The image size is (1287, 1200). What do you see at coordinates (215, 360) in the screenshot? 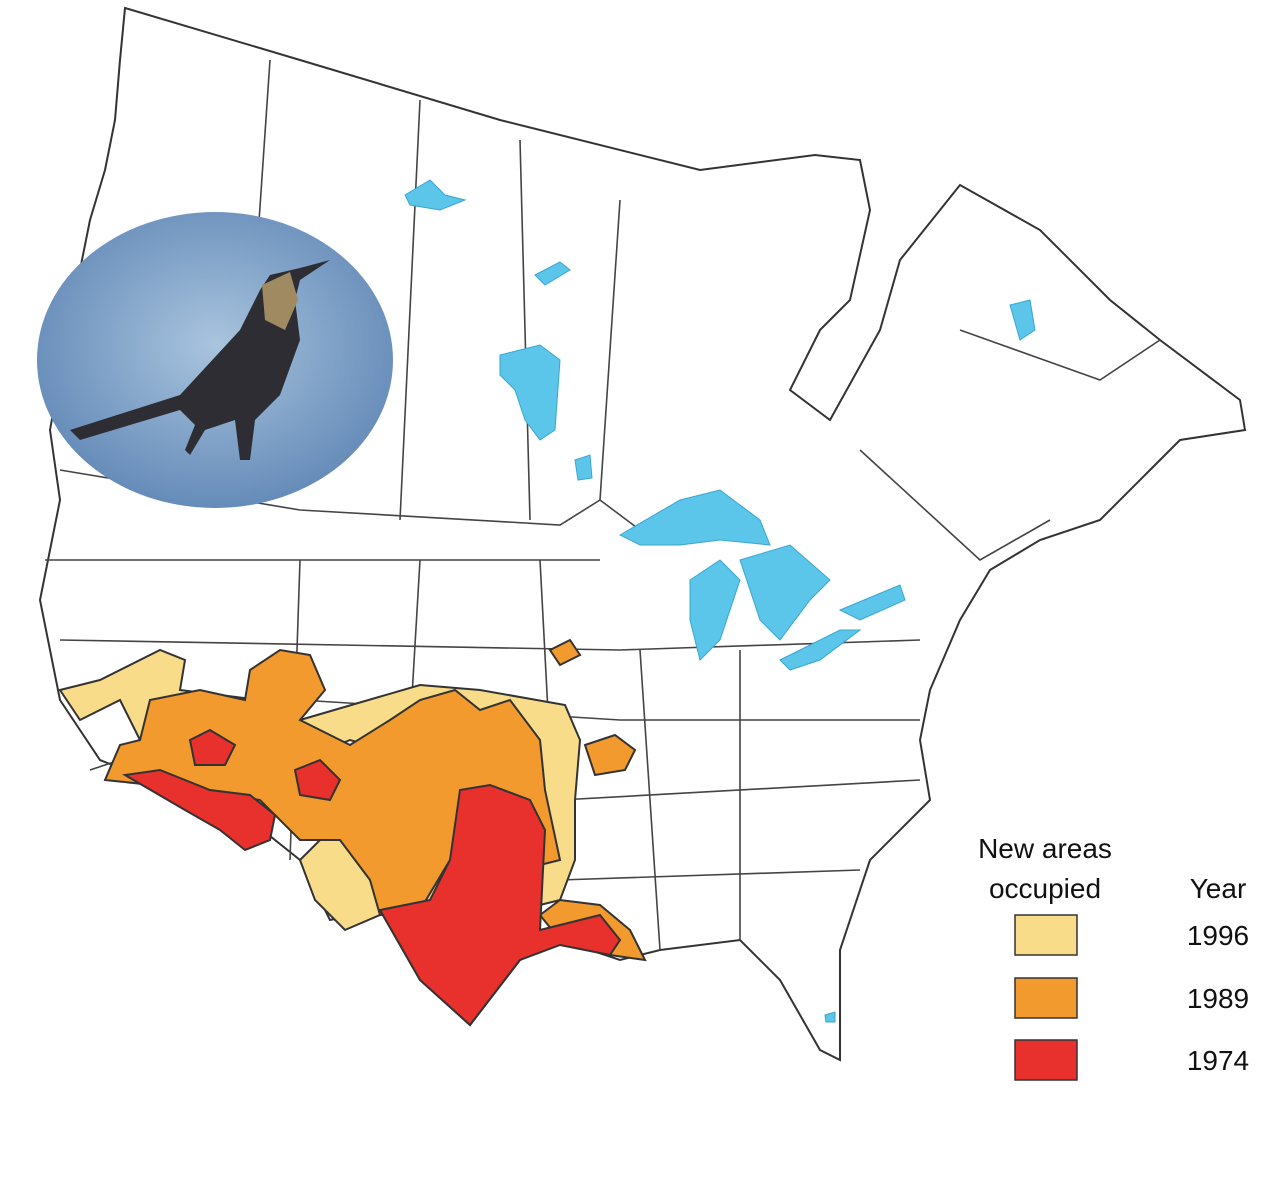
I see `bird-photo` at bounding box center [215, 360].